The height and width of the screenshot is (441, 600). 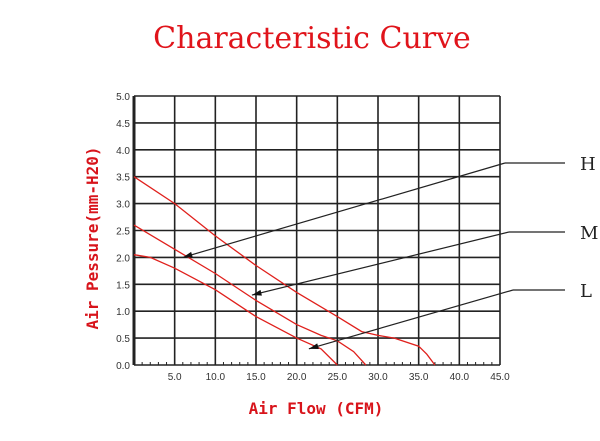 I want to click on y-tick-label: 1.0, so click(x=123, y=312).